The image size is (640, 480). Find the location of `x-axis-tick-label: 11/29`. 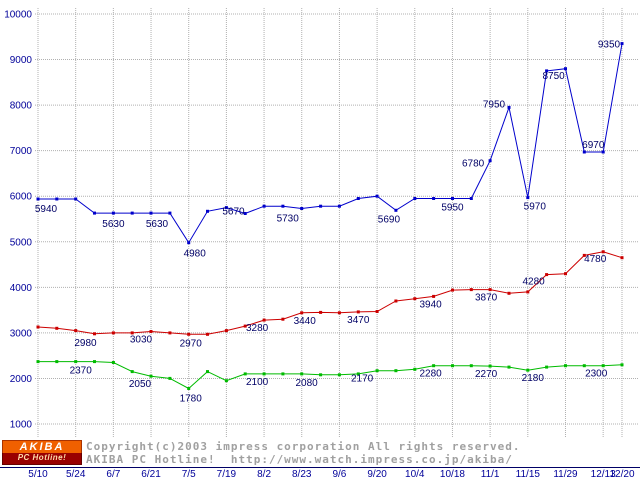

x-axis-tick-label: 11/29 is located at coordinates (565, 474).